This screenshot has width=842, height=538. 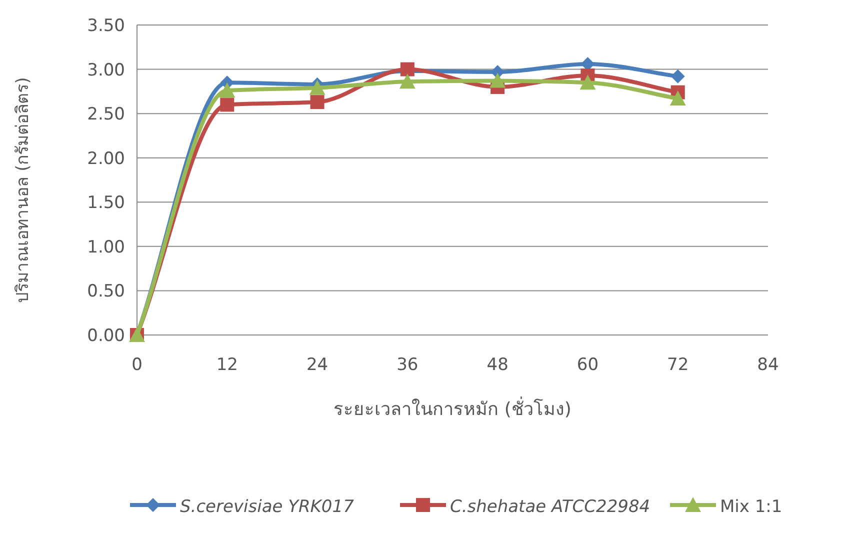 I want to click on y-tick-label: 0.00, so click(x=106, y=336).